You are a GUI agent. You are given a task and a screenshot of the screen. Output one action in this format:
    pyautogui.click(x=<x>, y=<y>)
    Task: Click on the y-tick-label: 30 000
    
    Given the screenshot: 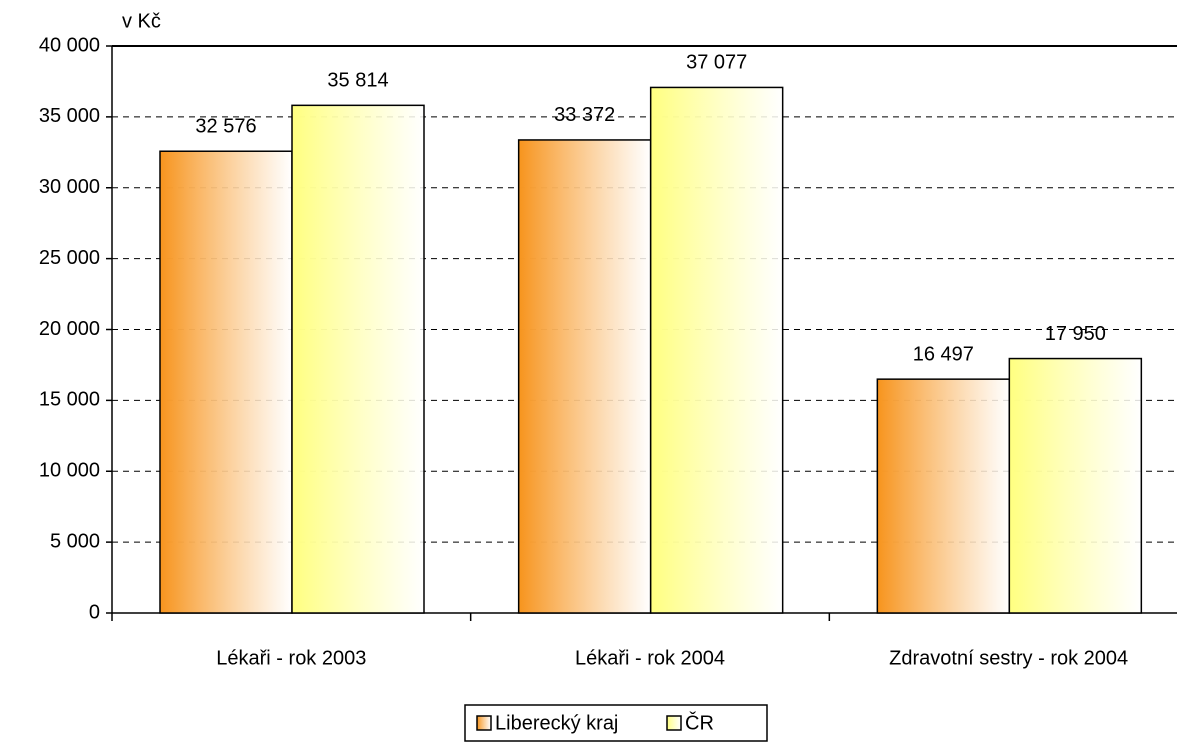 What is the action you would take?
    pyautogui.click(x=69, y=187)
    